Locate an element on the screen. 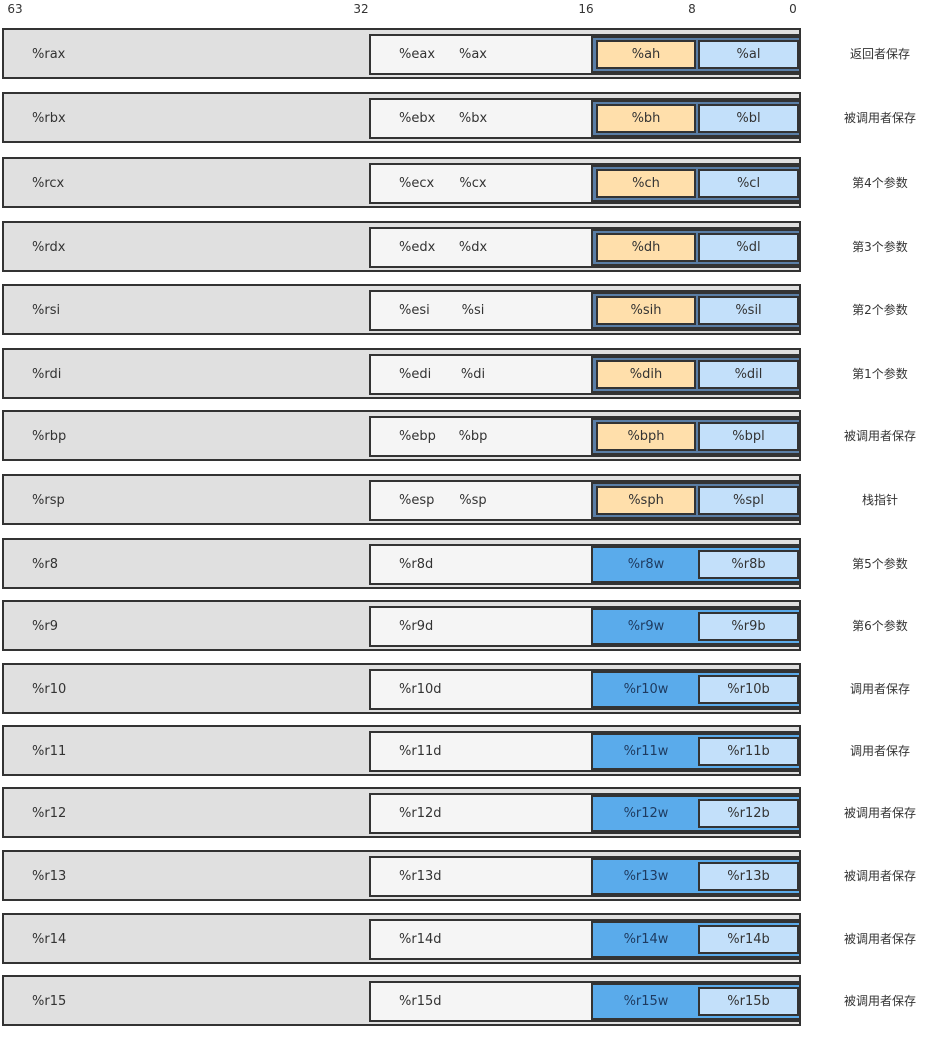  register-16bit-box: %sih %sil is located at coordinates (696, 310).